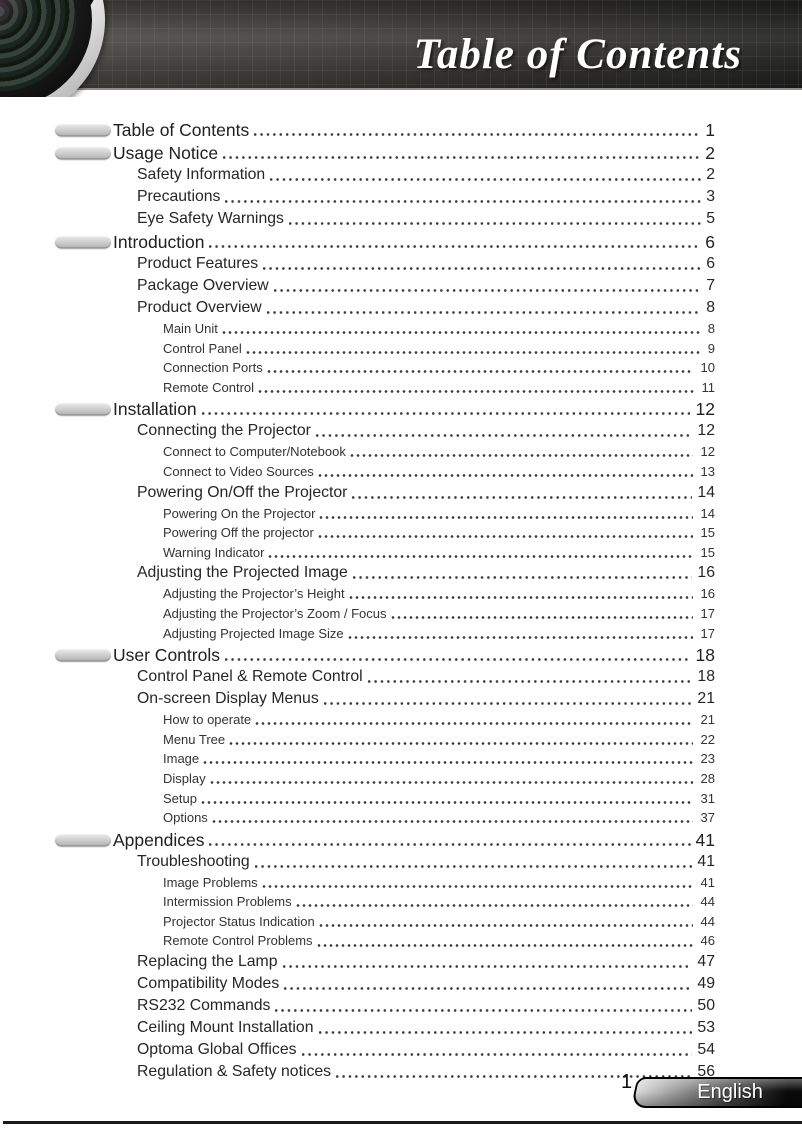 This screenshot has height=1136, width=802. Describe the element at coordinates (385, 655) in the screenshot. I see `toc-row: User Controls 18` at that location.